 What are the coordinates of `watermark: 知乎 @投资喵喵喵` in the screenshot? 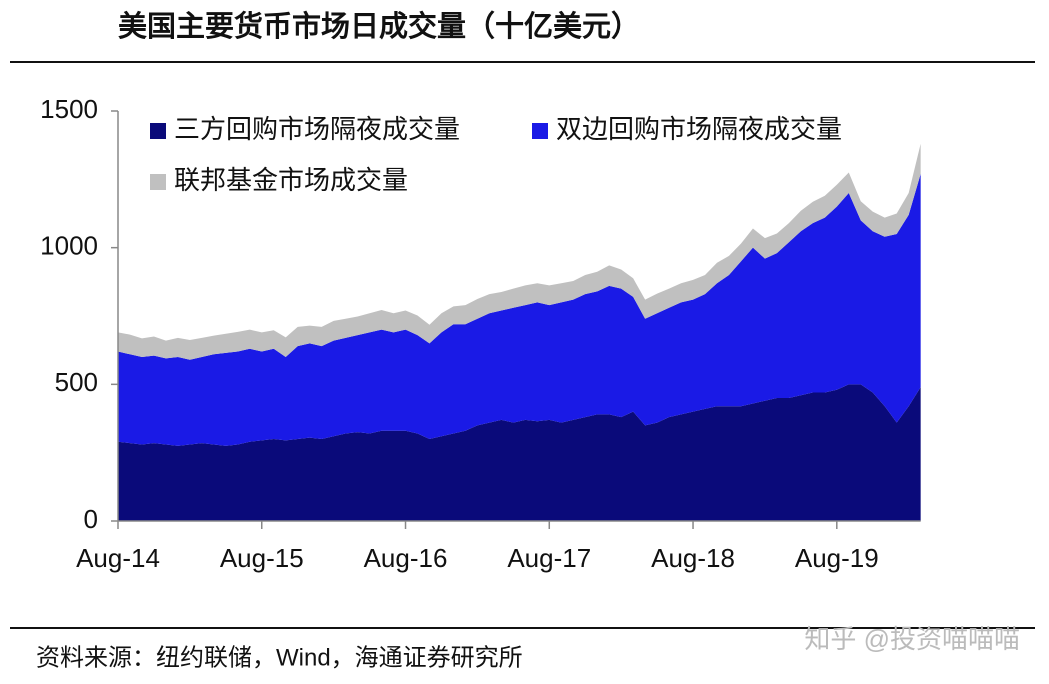 It's located at (912, 639).